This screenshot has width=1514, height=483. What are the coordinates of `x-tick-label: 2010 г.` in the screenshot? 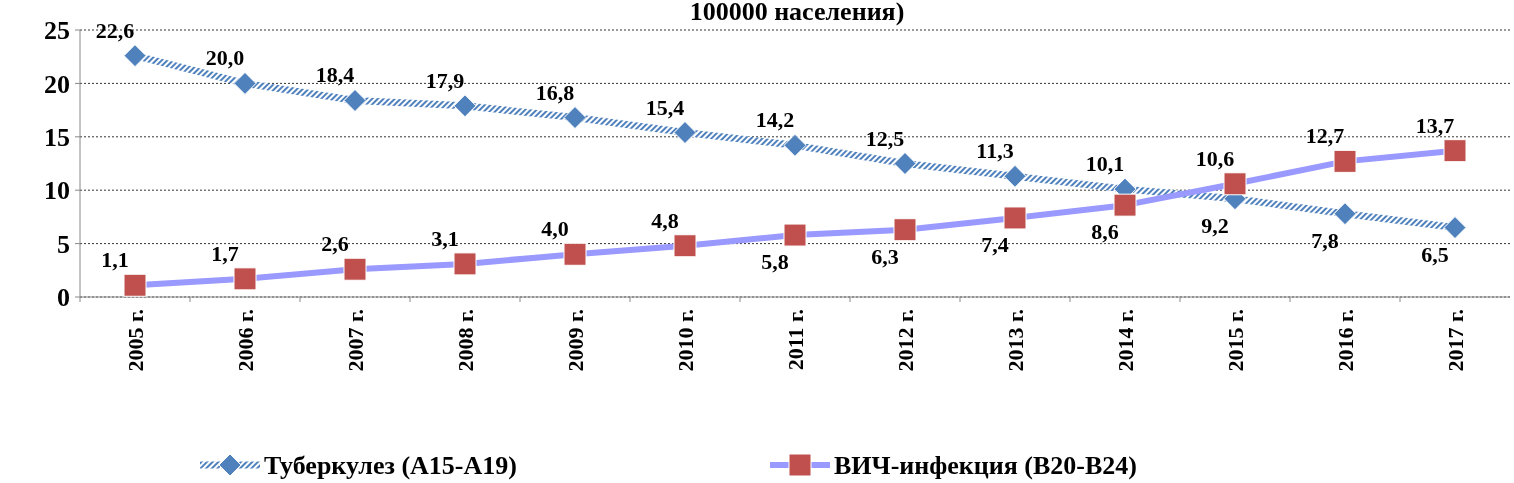 It's located at (685, 340).